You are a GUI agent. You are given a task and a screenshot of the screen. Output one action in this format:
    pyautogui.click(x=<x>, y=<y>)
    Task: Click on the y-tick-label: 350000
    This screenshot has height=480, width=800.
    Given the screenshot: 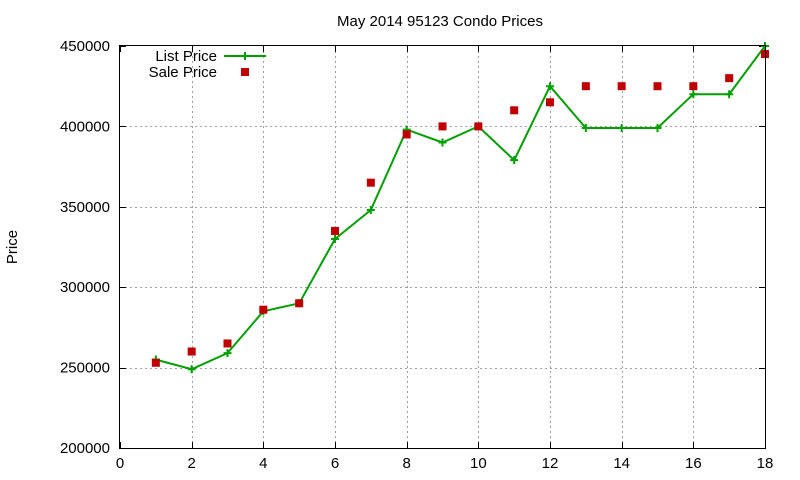 What is the action you would take?
    pyautogui.click(x=85, y=207)
    